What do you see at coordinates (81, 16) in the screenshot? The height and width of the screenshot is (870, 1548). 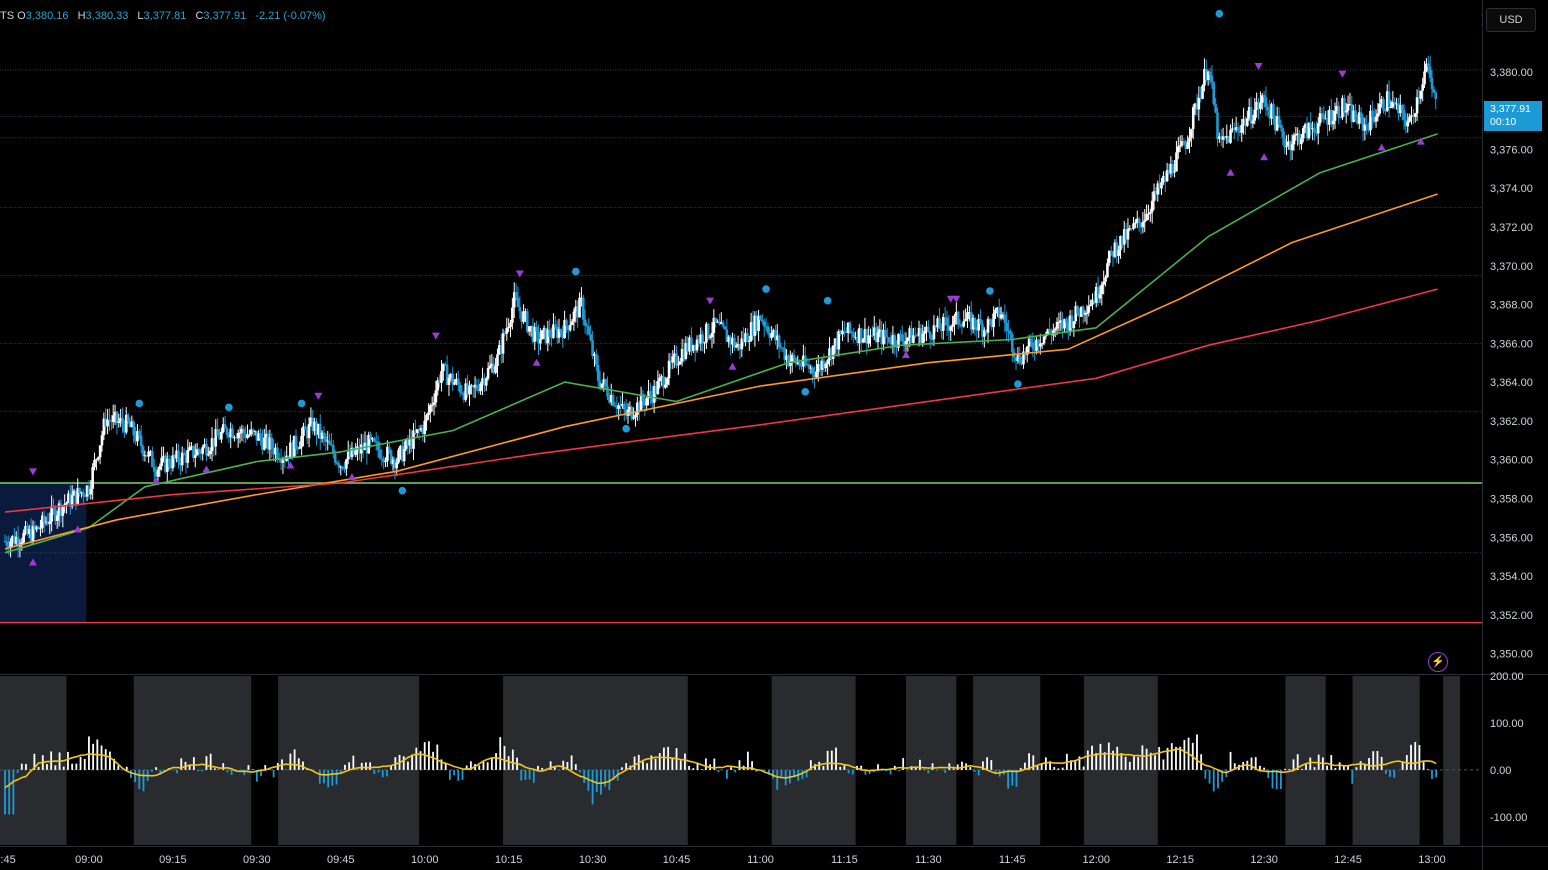 I see `high-label: H` at bounding box center [81, 16].